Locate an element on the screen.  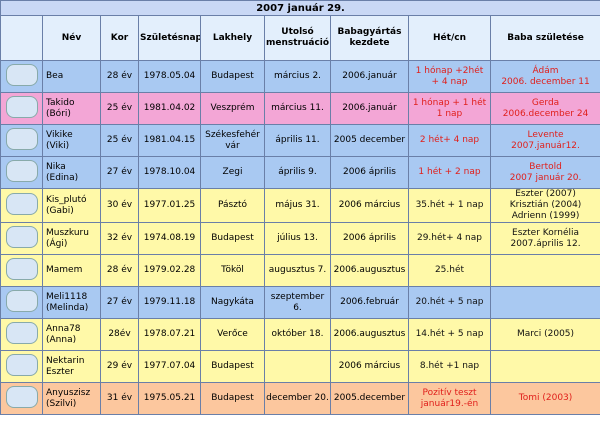
cell: 2005 december is located at coordinates (369, 140).